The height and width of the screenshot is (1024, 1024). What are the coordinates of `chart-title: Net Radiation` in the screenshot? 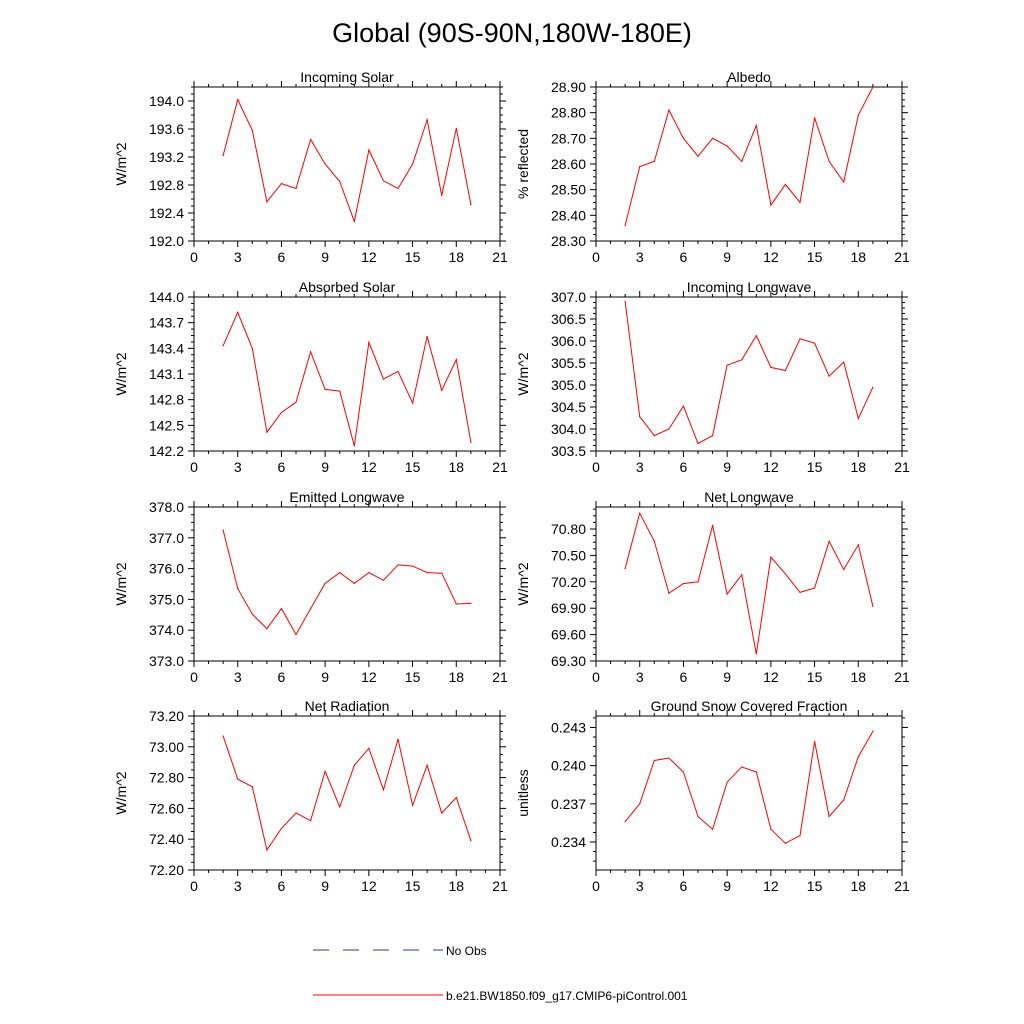 It's located at (347, 706).